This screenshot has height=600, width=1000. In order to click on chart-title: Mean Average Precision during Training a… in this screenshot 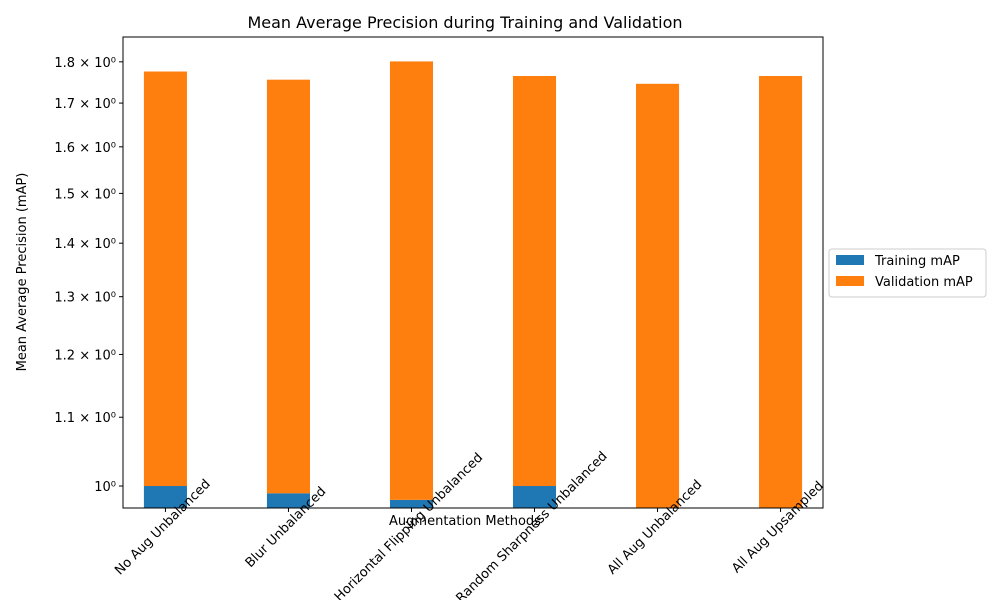, I will do `click(464, 22)`.